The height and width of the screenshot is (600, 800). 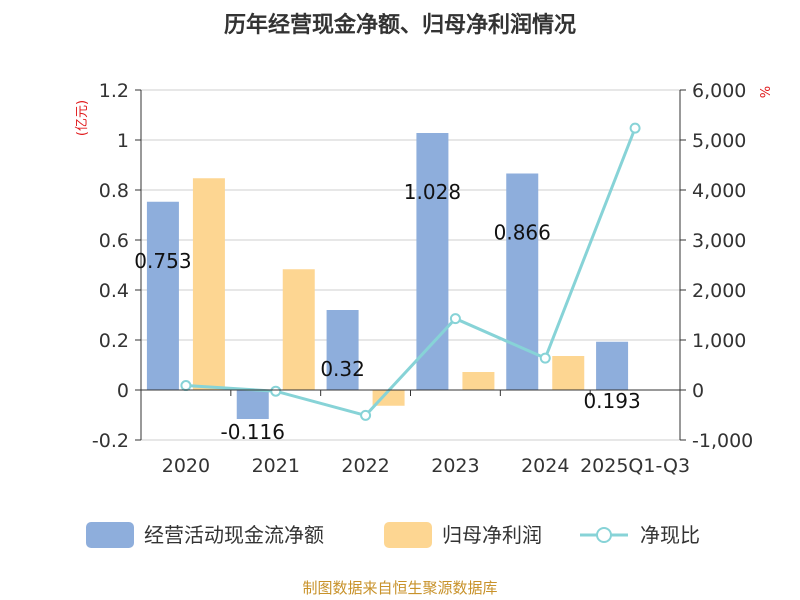 I want to click on data-label: 0.32, so click(x=342, y=369).